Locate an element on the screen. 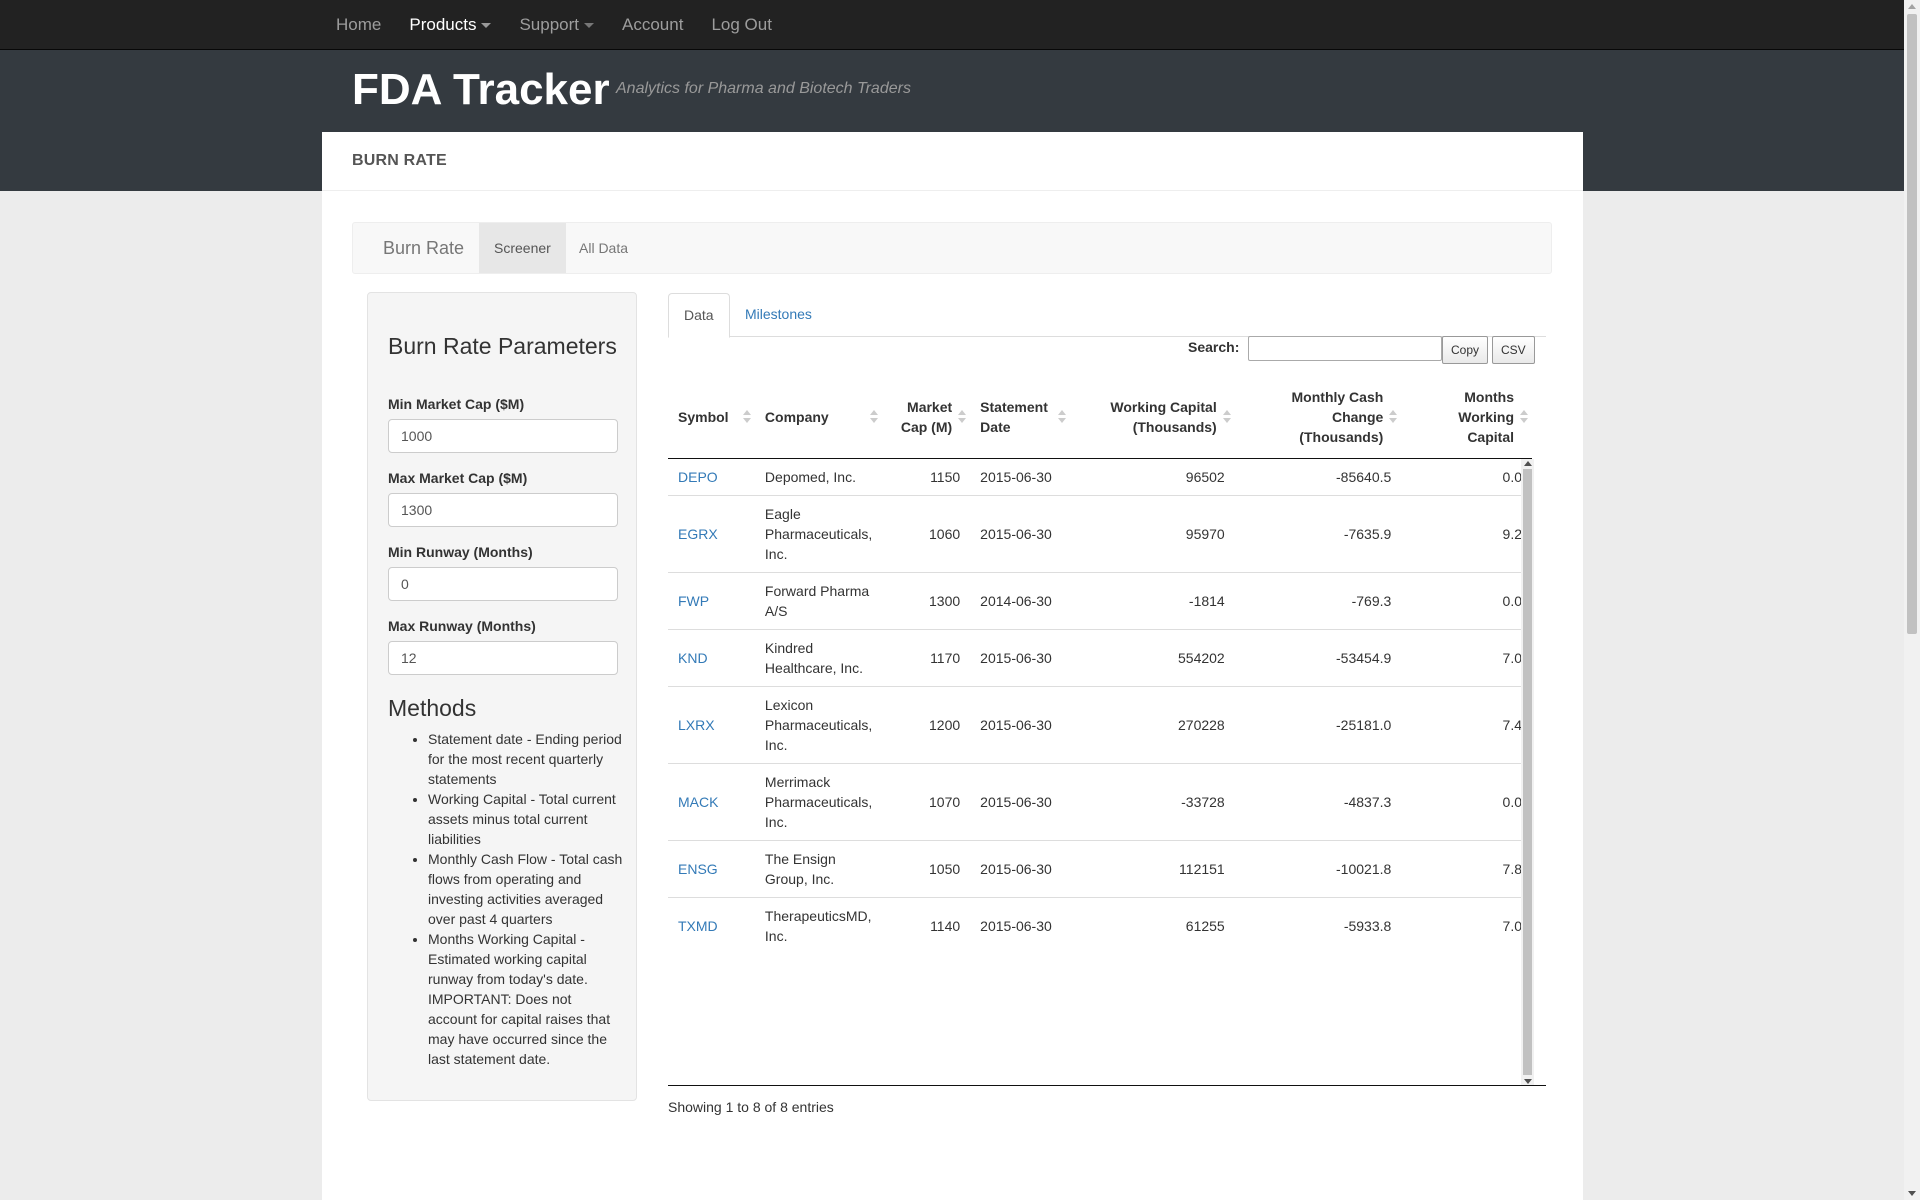  page-scrollbar is located at coordinates (1912, 600).